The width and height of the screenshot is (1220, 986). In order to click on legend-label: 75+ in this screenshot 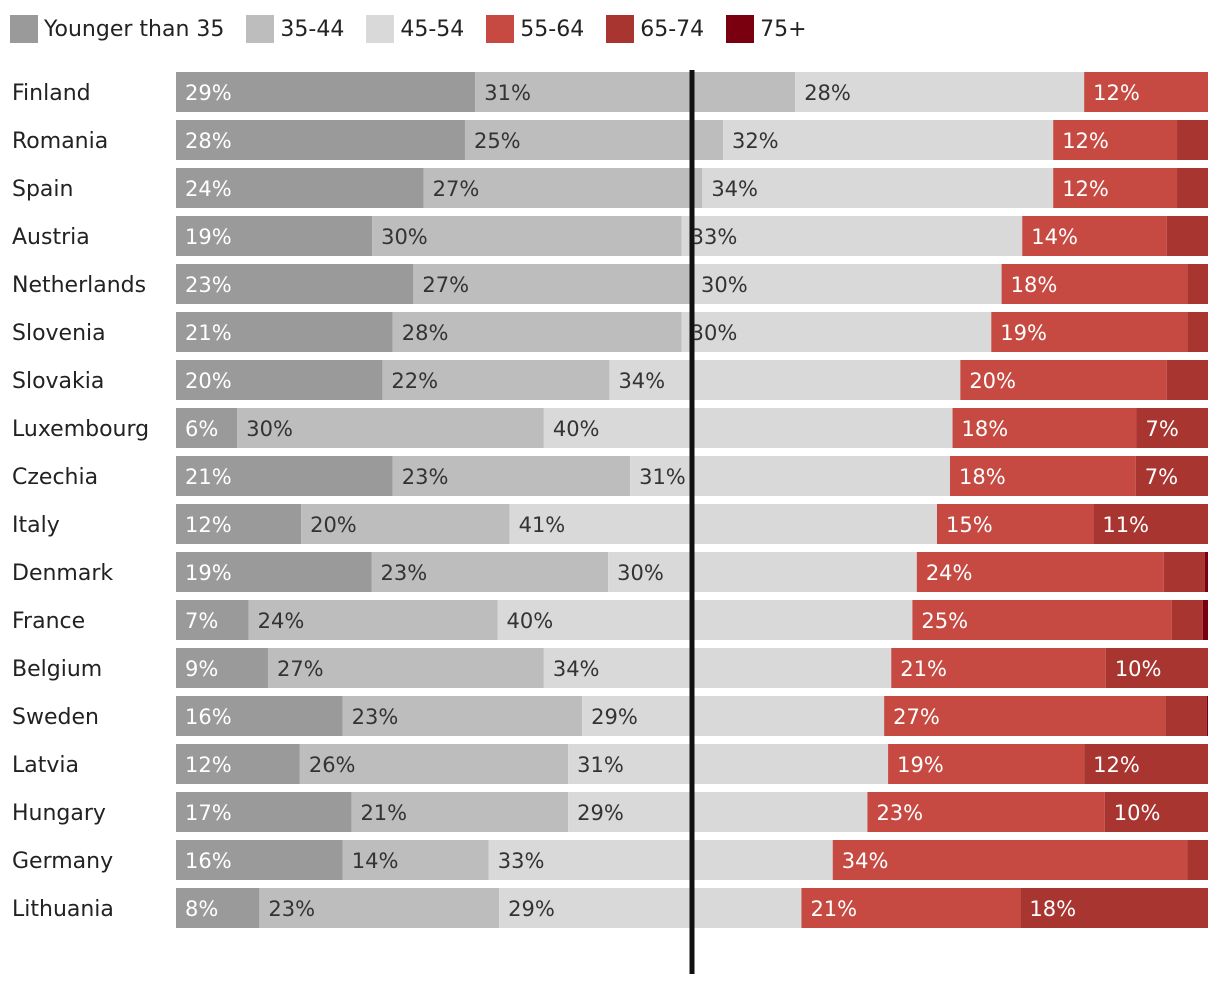, I will do `click(783, 29)`.